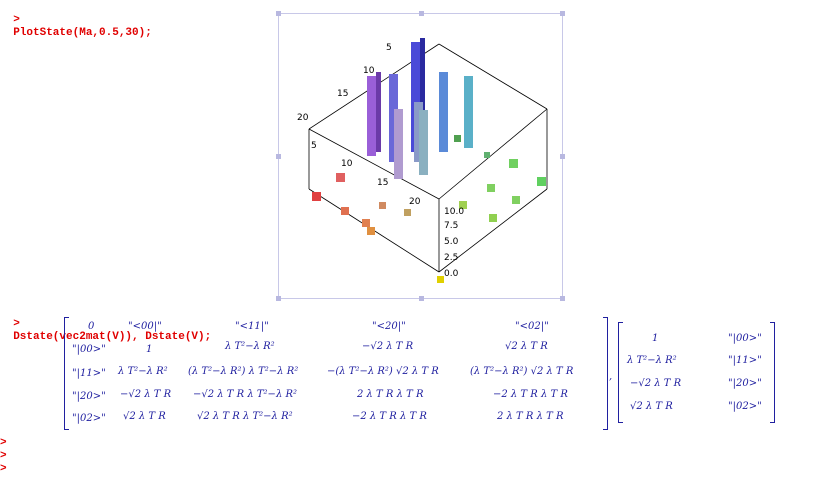 This screenshot has width=837, height=483. What do you see at coordinates (382, 183) in the screenshot?
I see `front-tick: 15` at bounding box center [382, 183].